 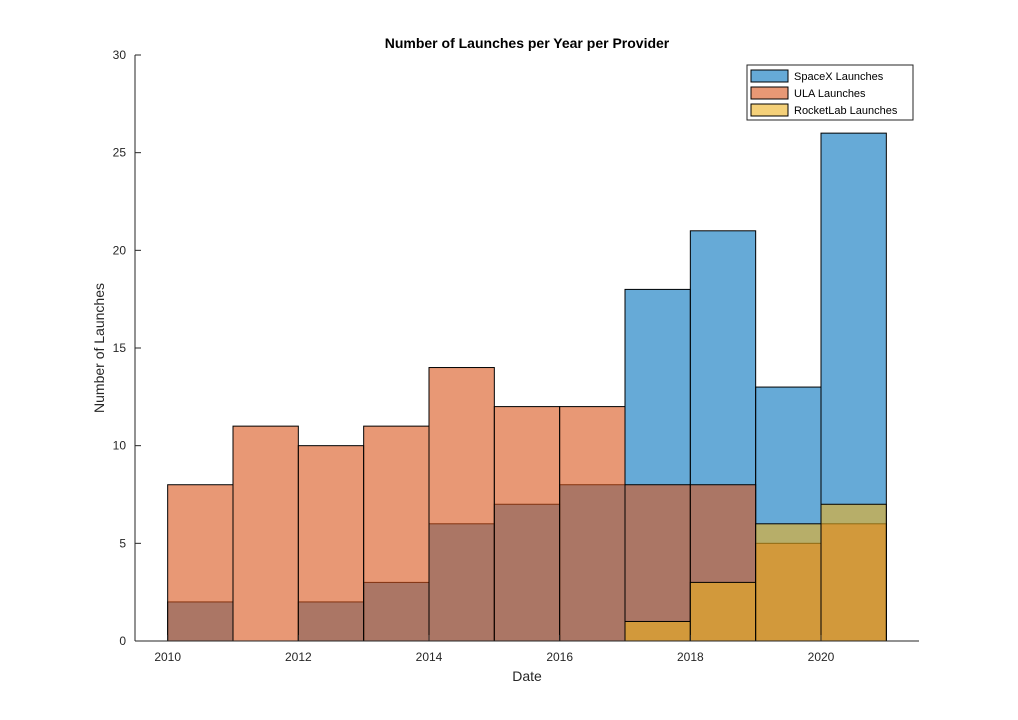 I want to click on x-tick-label: 2016, so click(x=559, y=657).